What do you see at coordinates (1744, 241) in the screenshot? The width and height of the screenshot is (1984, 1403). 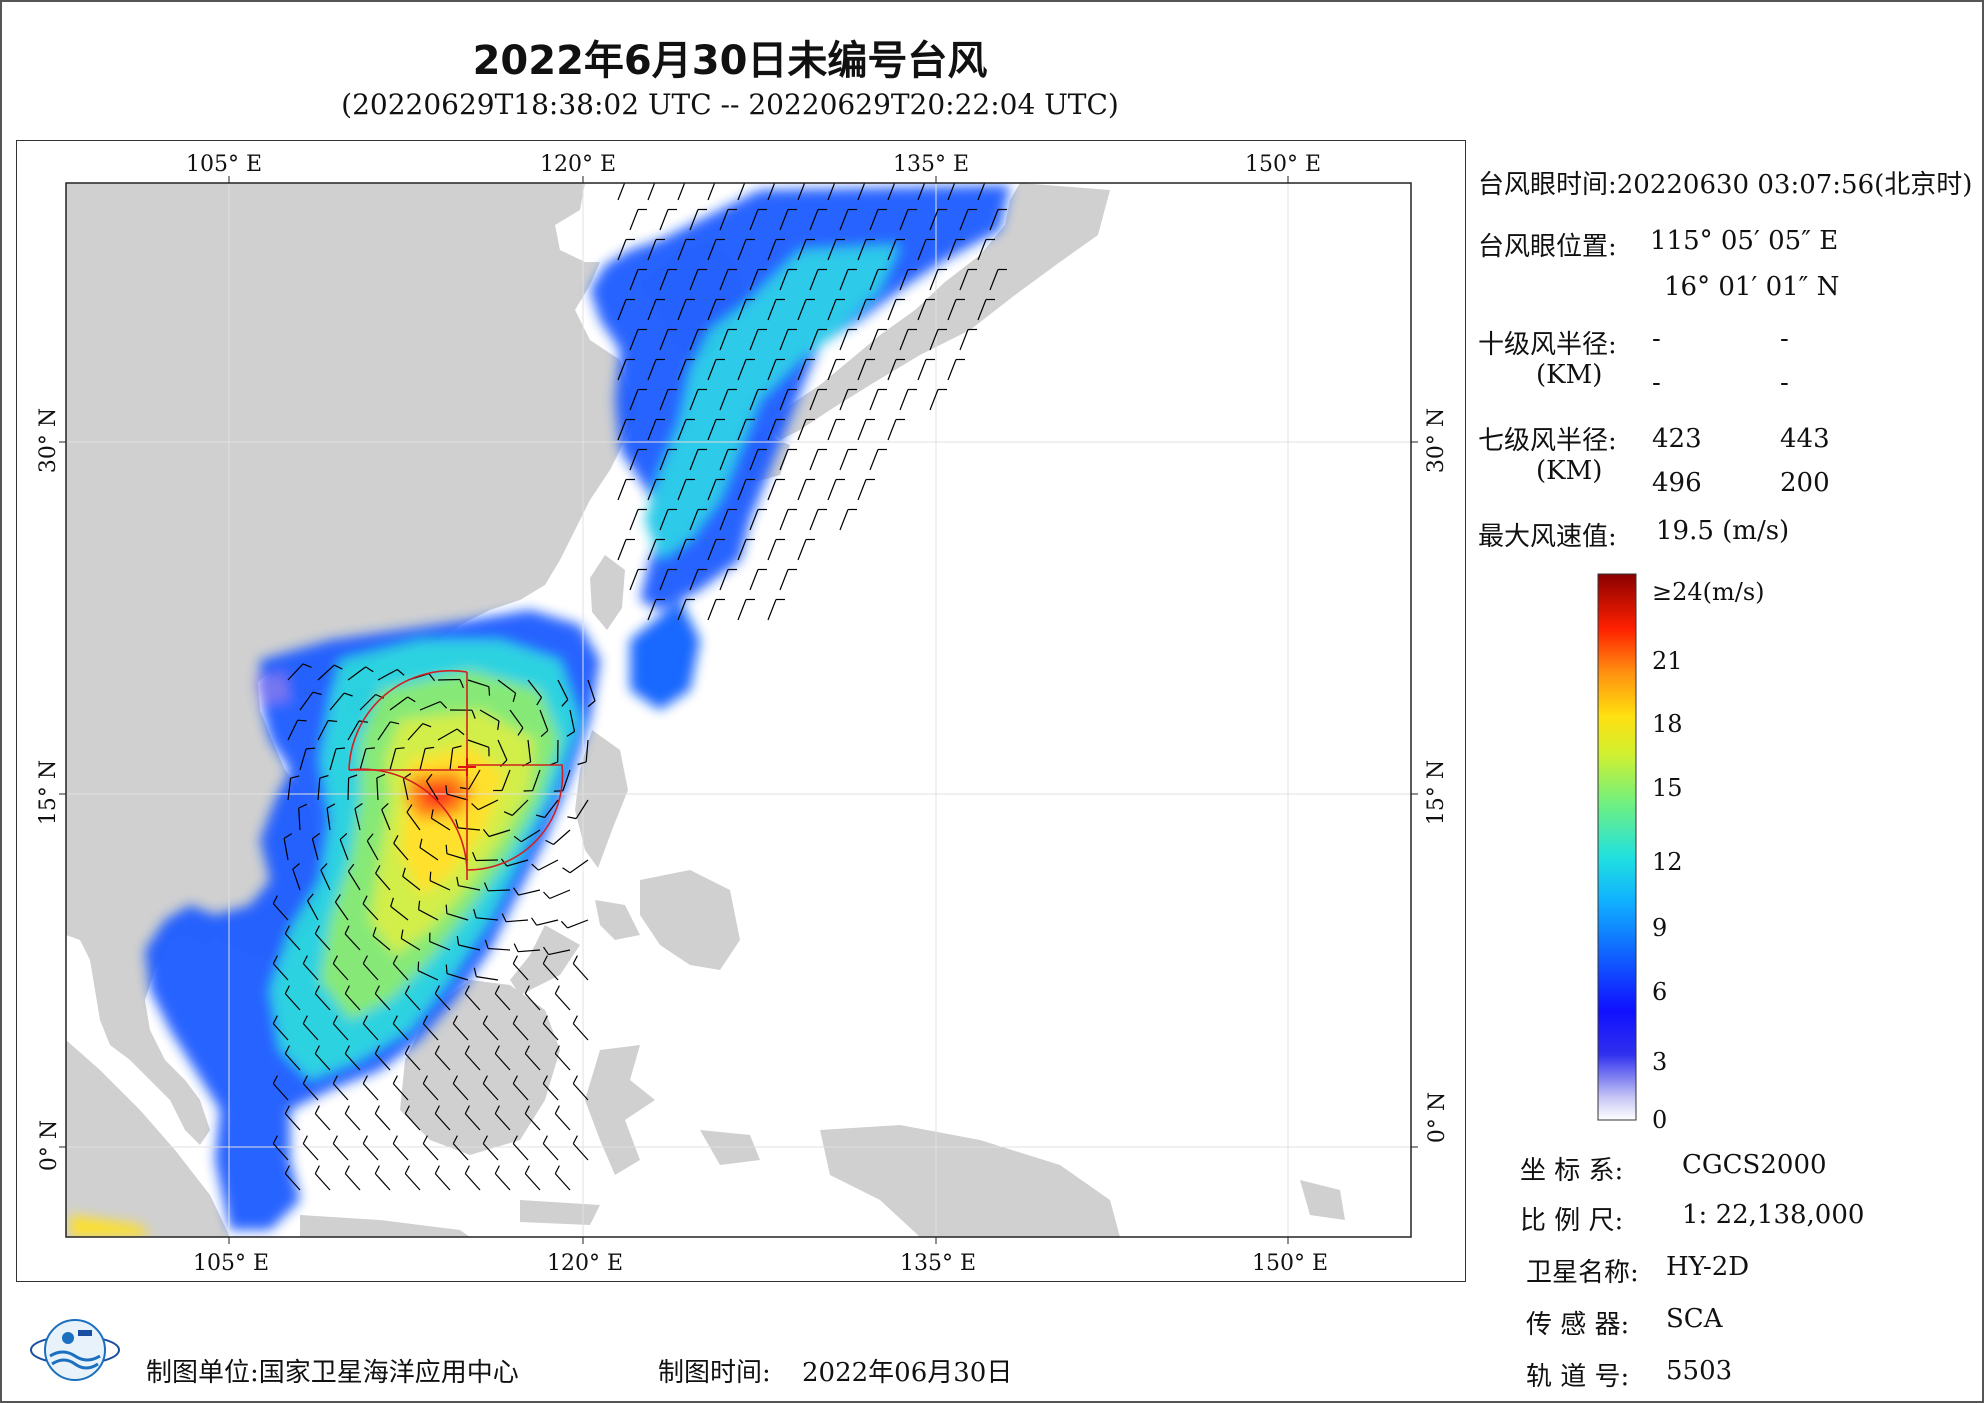 I see `eye-position-lon: 115° 05′ 05″ E` at bounding box center [1744, 241].